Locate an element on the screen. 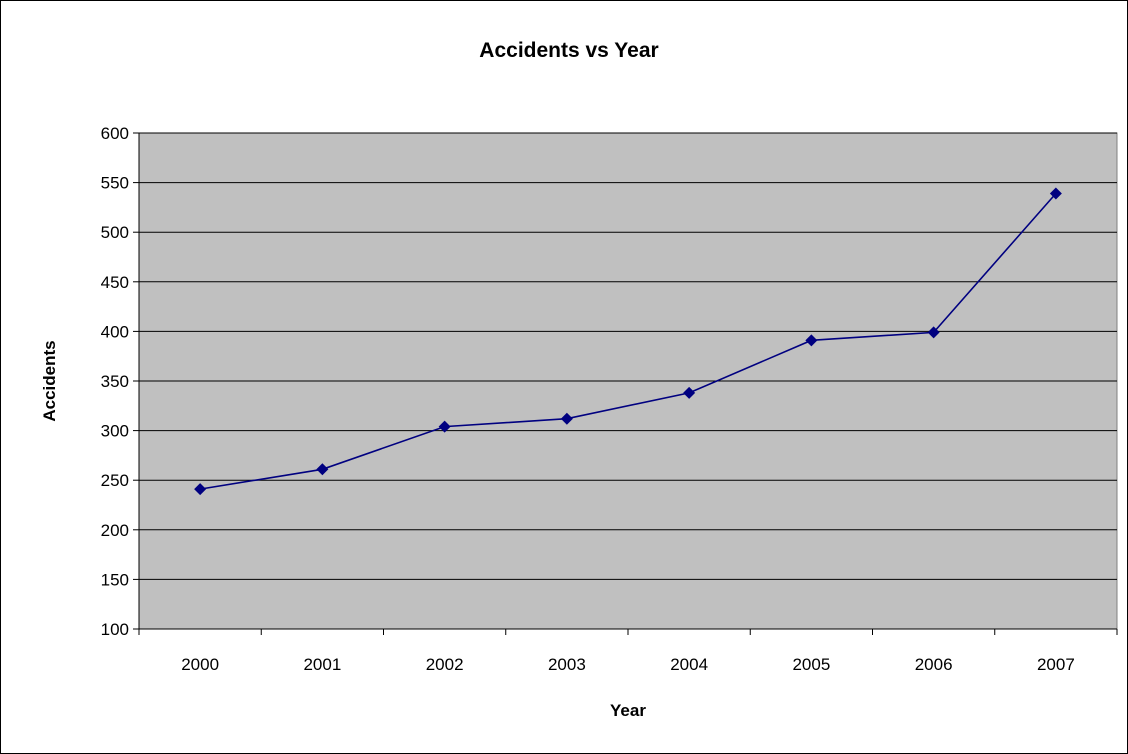 This screenshot has height=754, width=1128. x-tick-label-2000: 2000 is located at coordinates (200, 664).